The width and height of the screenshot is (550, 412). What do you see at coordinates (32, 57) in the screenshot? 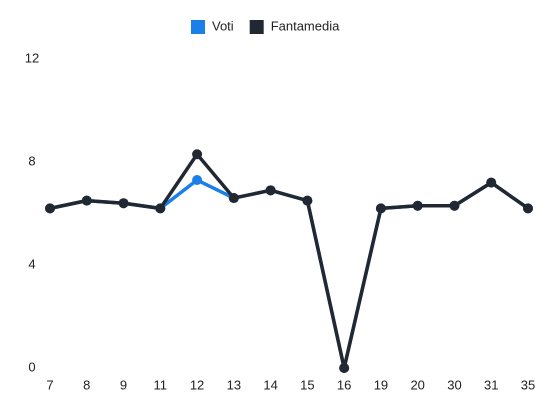
I see `y-tick-label: 12` at bounding box center [32, 57].